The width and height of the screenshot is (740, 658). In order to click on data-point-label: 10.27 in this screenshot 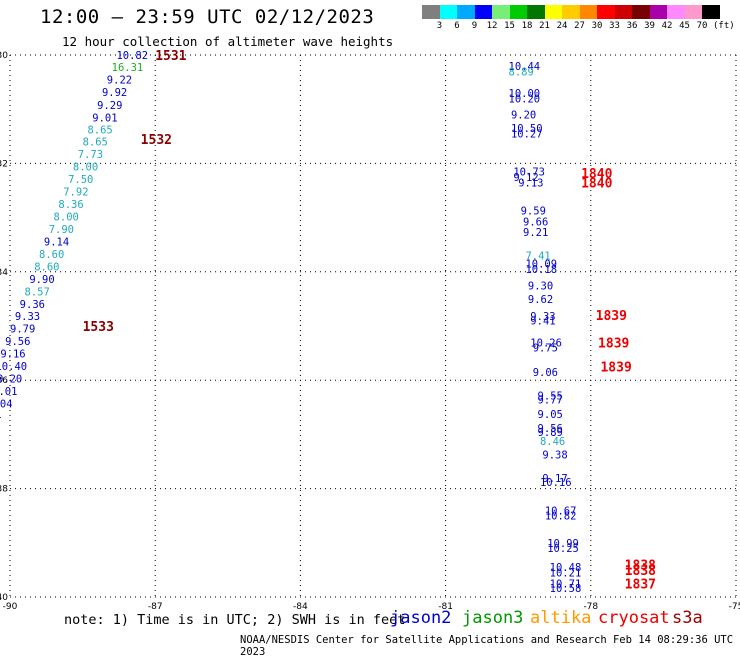, I will do `click(527, 135)`.